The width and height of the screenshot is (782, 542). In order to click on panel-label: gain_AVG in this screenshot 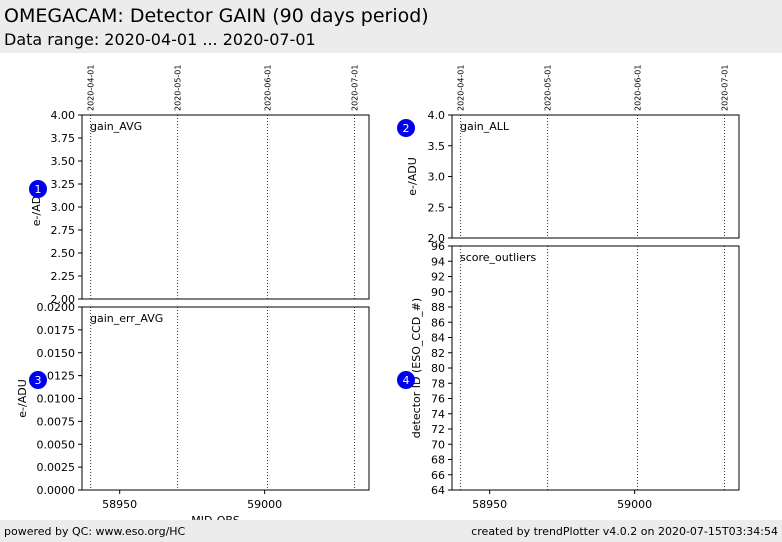, I will do `click(116, 126)`.